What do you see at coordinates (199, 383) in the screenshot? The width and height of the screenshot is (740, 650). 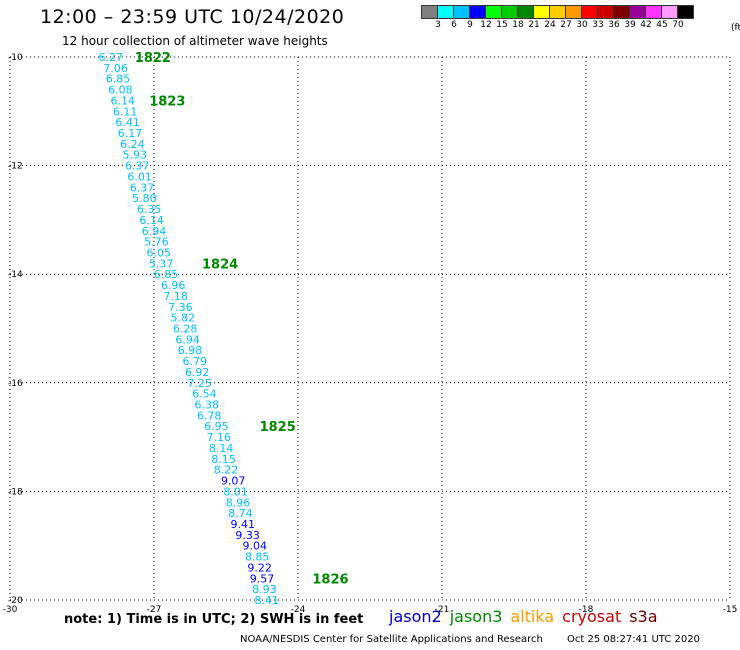 I see `wave-height-label: 7.25` at bounding box center [199, 383].